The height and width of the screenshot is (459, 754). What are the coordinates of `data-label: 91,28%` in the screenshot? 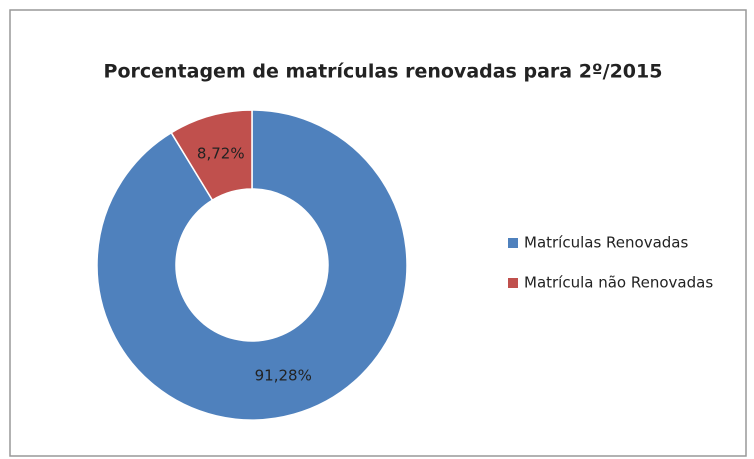 It's located at (283, 376).